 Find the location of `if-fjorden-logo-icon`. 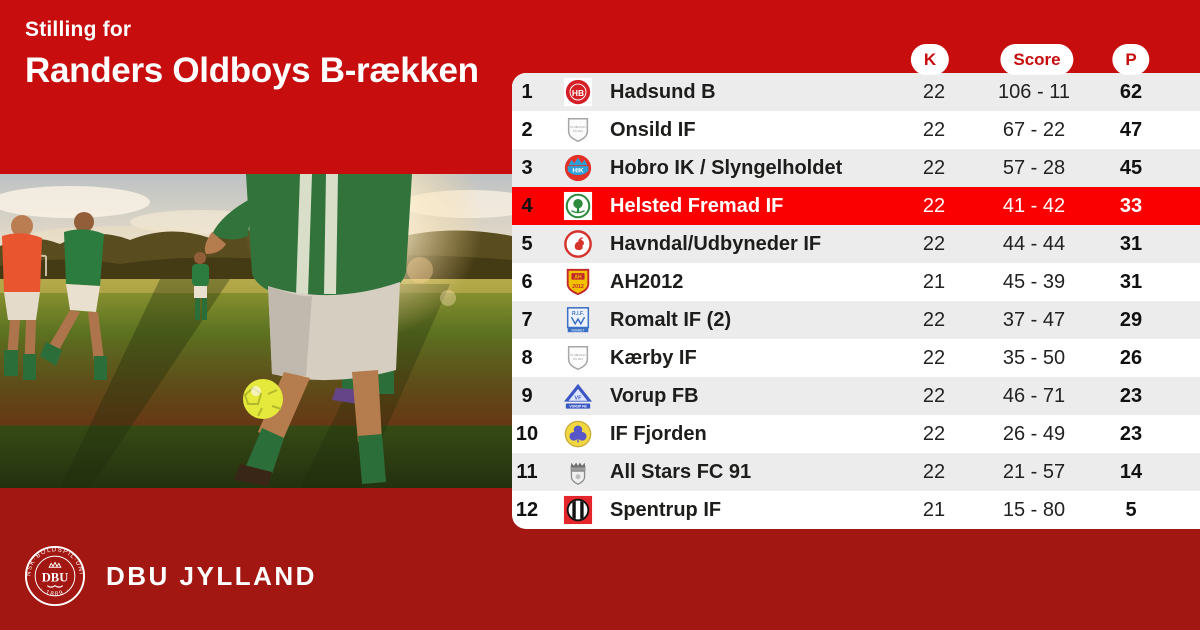

if-fjorden-logo-icon is located at coordinates (578, 434).